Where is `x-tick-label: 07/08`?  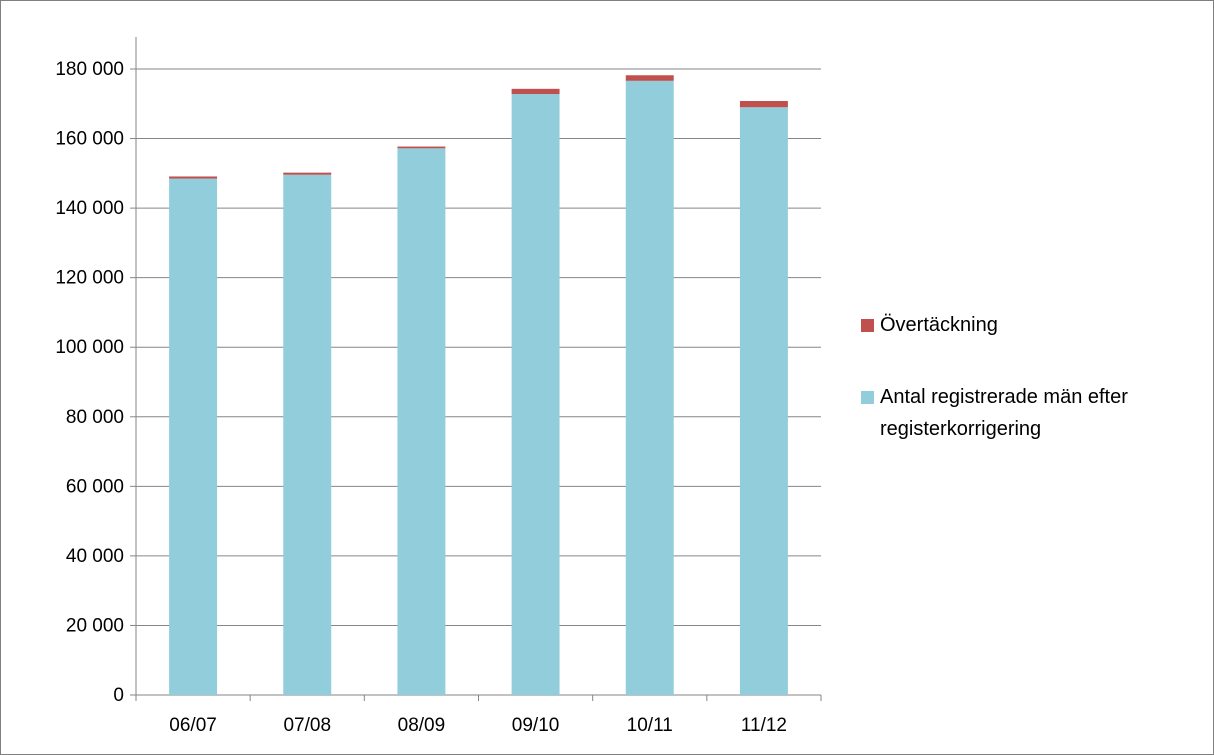
x-tick-label: 07/08 is located at coordinates (307, 725).